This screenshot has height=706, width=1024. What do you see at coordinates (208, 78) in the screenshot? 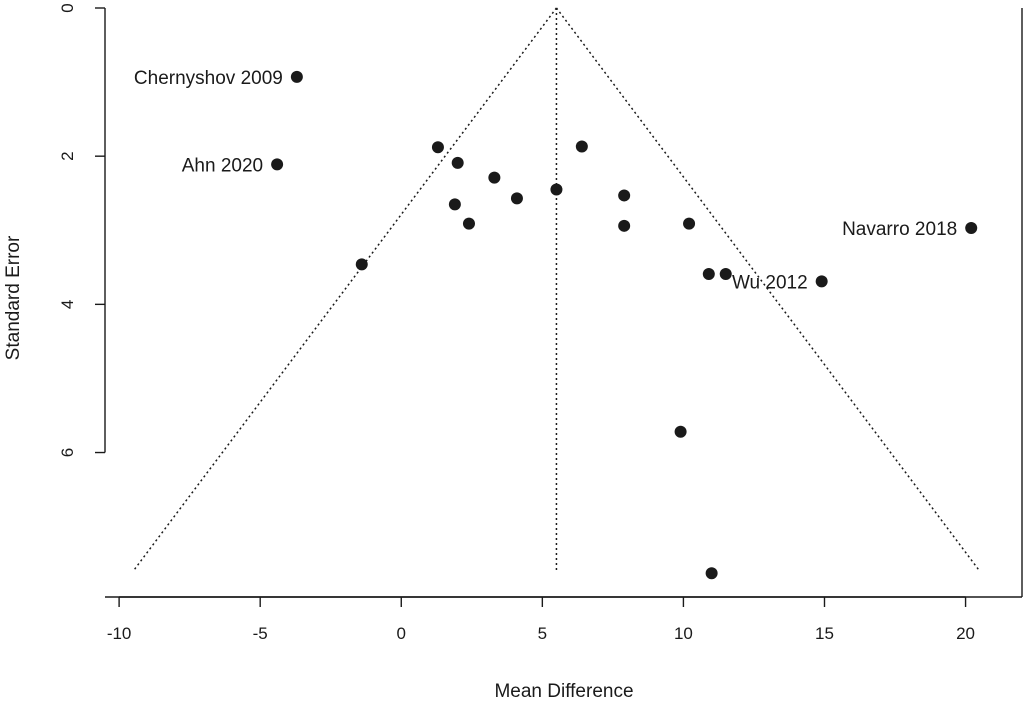
I see `study-label: Chernyshov 2009` at bounding box center [208, 78].